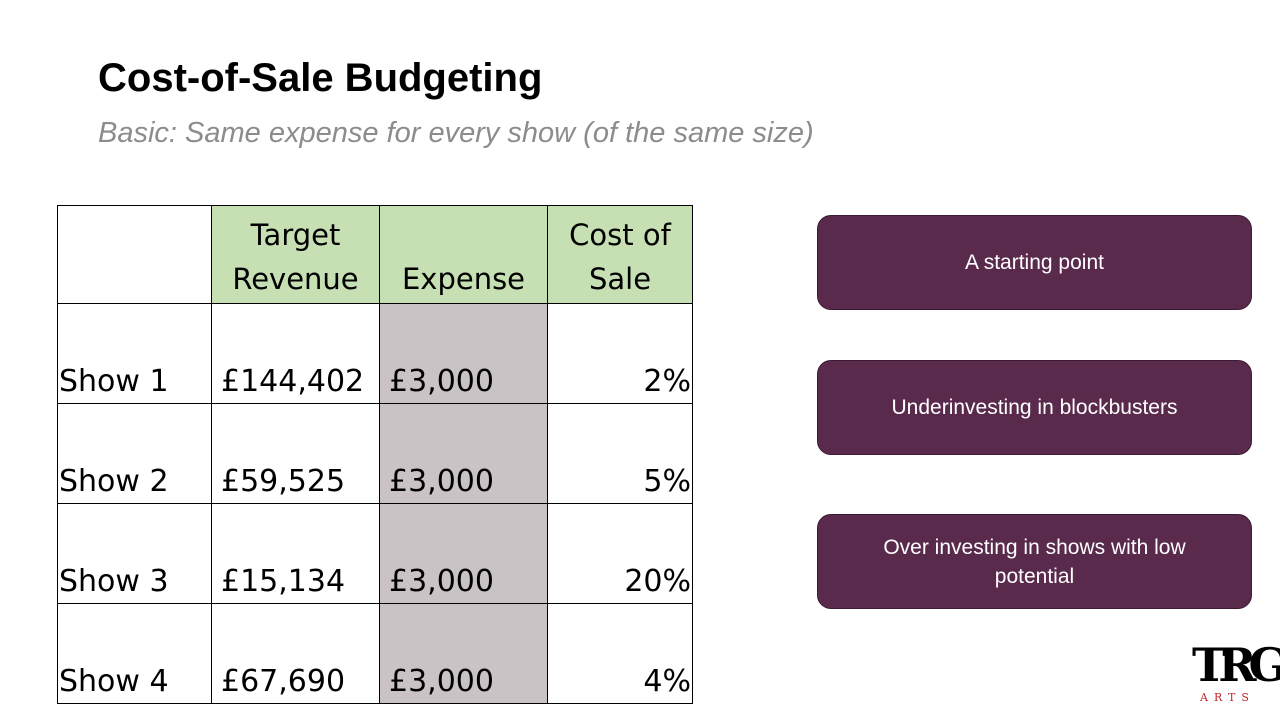 This screenshot has width=1280, height=720. I want to click on callout-text: A starting point, so click(1034, 262).